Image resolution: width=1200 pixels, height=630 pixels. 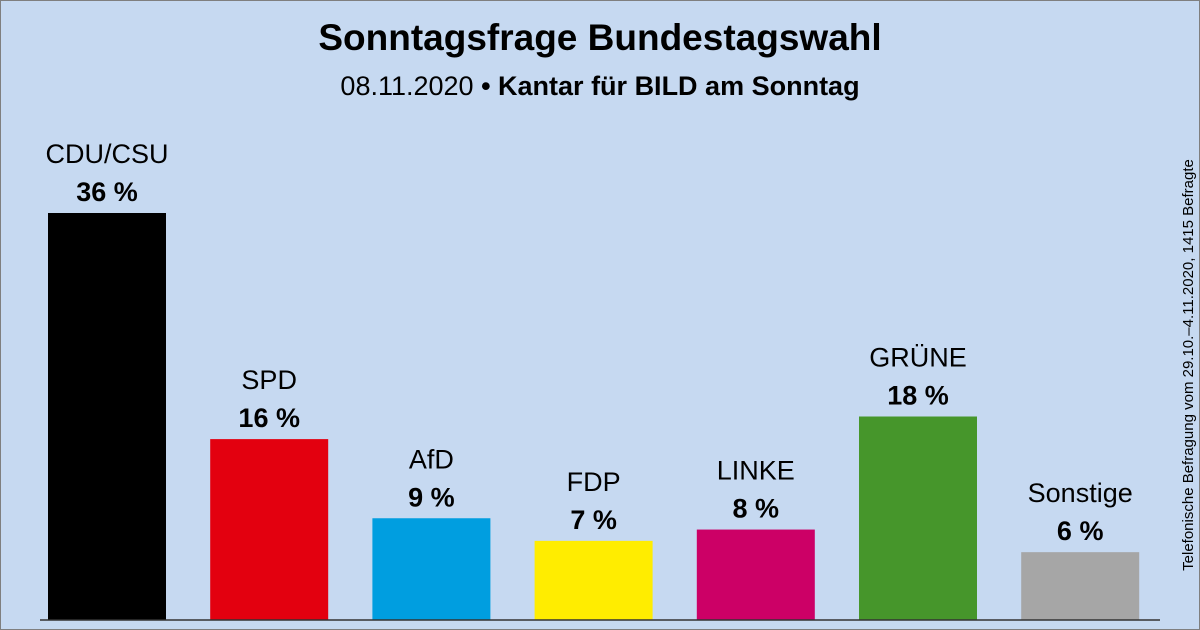 What do you see at coordinates (106, 154) in the screenshot?
I see `category-label: CDU/CSU` at bounding box center [106, 154].